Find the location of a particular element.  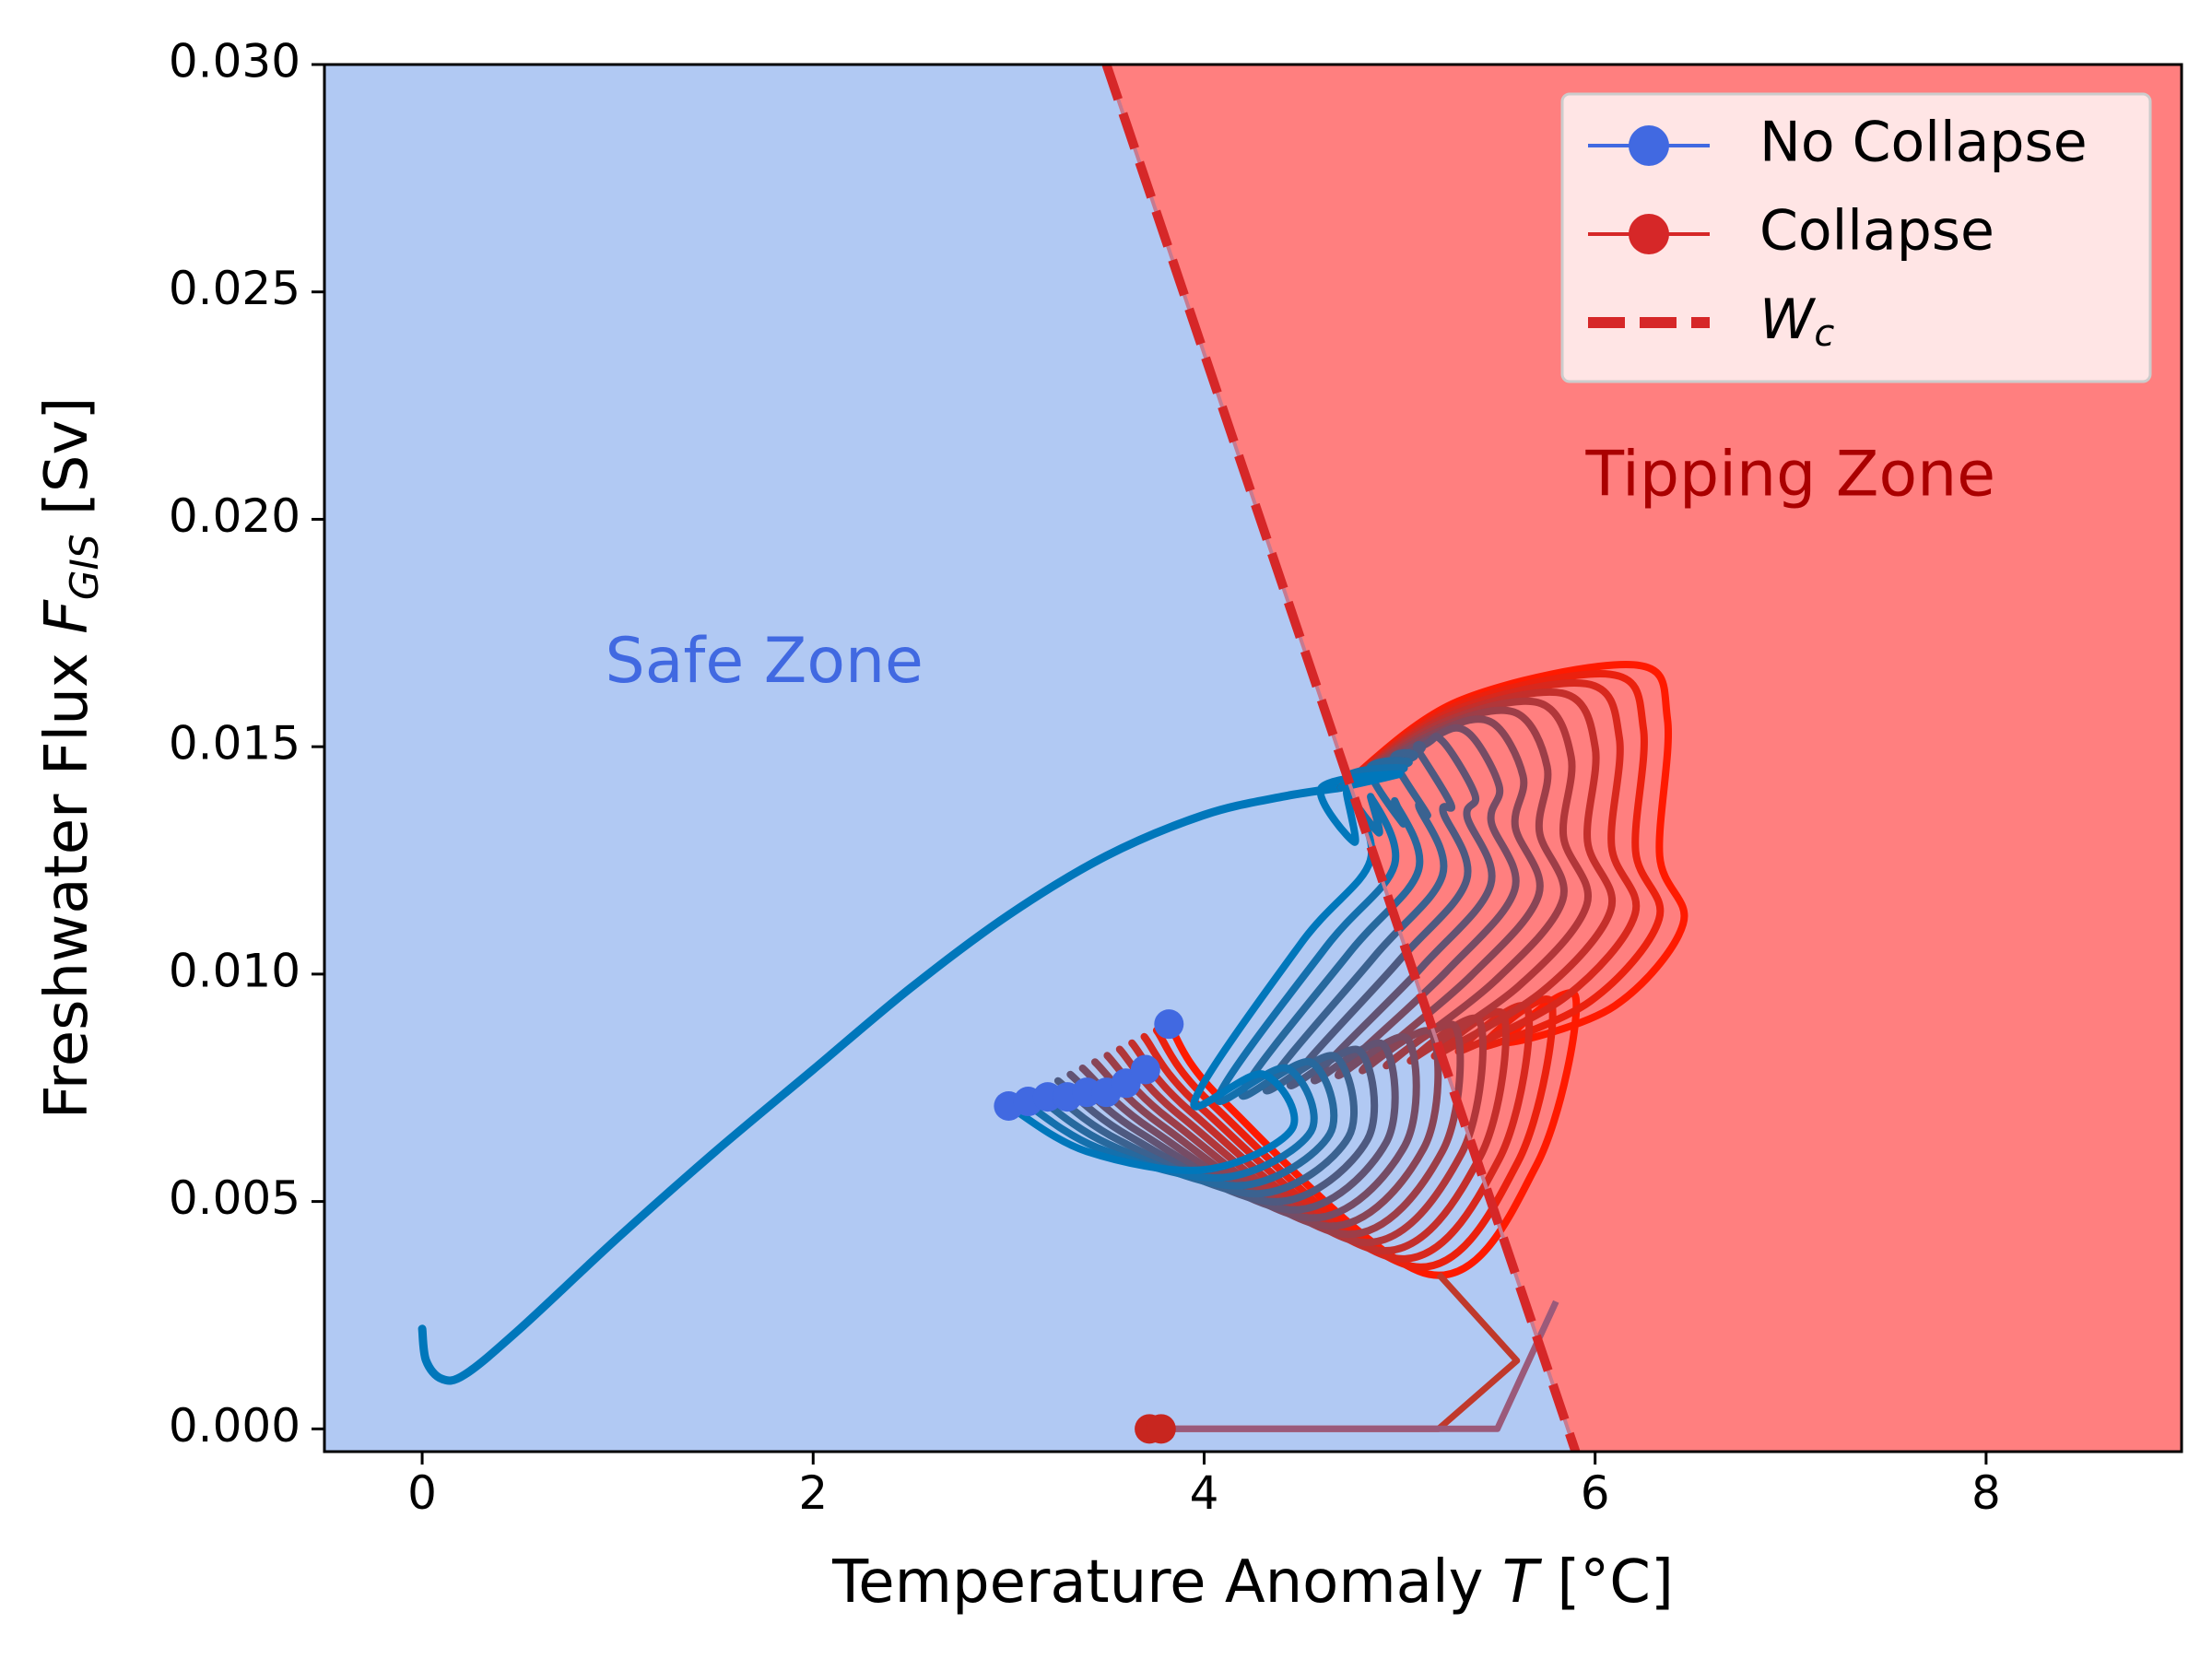

legend-label-3: Wc is located at coordinates (1796, 321).